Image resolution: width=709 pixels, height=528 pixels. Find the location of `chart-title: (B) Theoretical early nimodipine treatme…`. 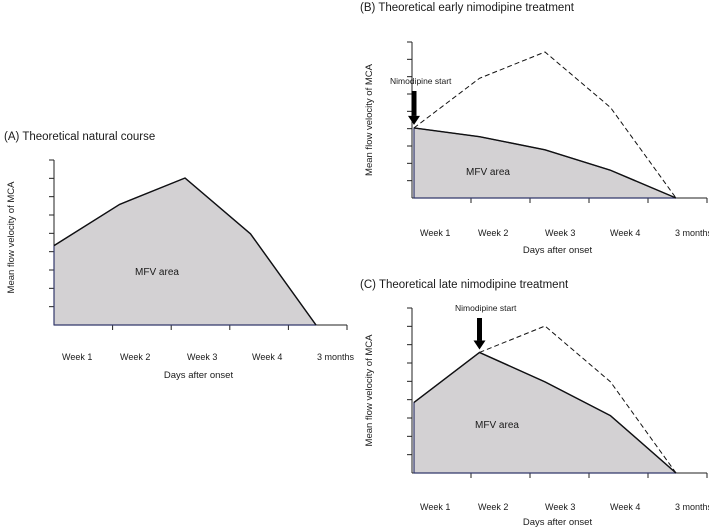

chart-title: (B) Theoretical early nimodipine treatme… is located at coordinates (467, 8).